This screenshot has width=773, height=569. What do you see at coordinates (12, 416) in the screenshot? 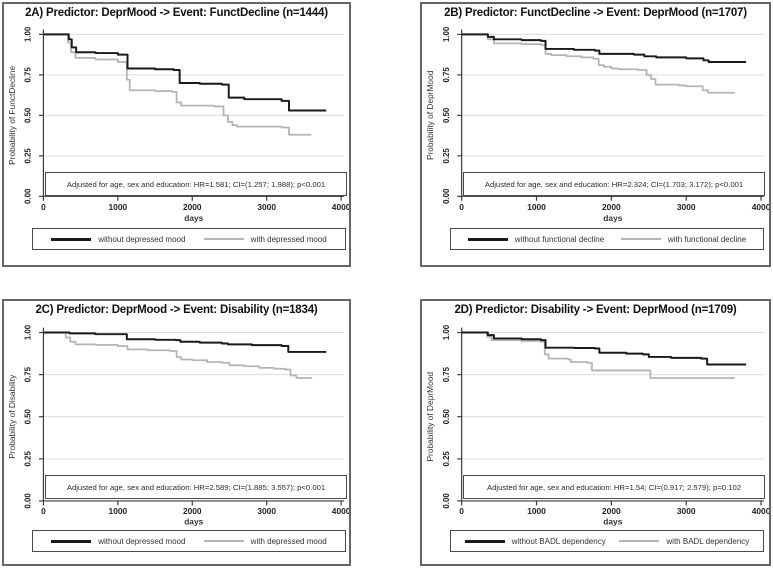
I see `y-axis-title: Probability of Disability` at bounding box center [12, 416].